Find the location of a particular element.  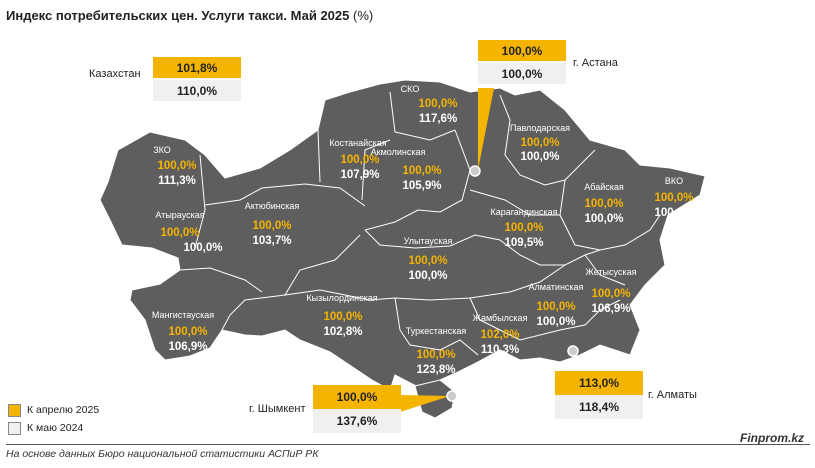

astana-april-box: 100,0% is located at coordinates (522, 50).